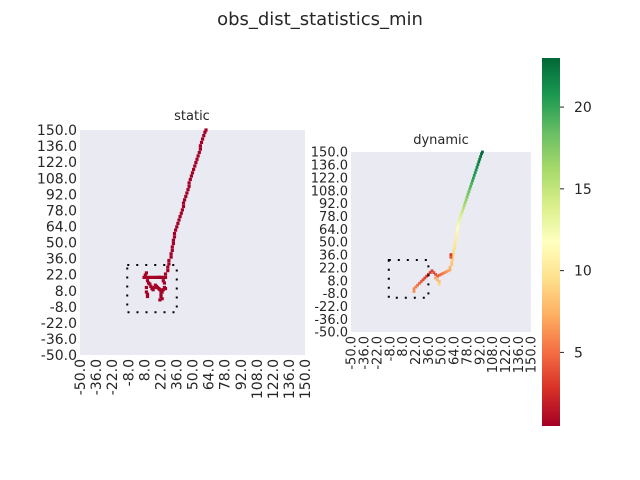 This screenshot has width=640, height=480. Describe the element at coordinates (333, 204) in the screenshot. I see `dynamic-y-tick-label: 92.0` at that location.